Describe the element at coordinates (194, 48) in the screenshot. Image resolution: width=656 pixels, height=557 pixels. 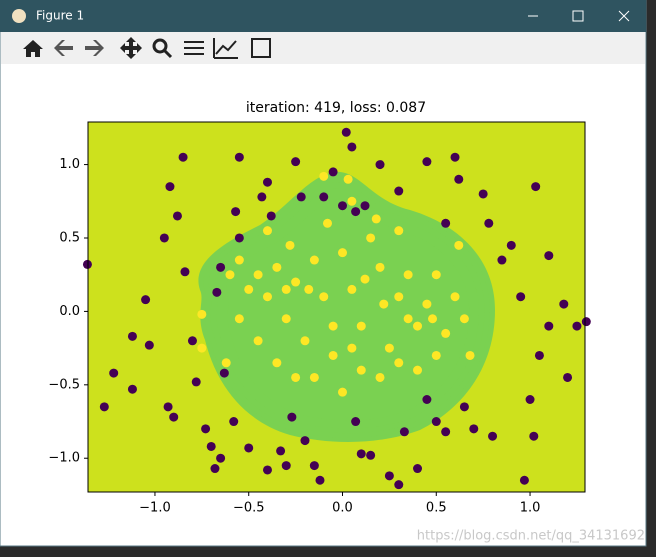
I see `configure-button` at that location.